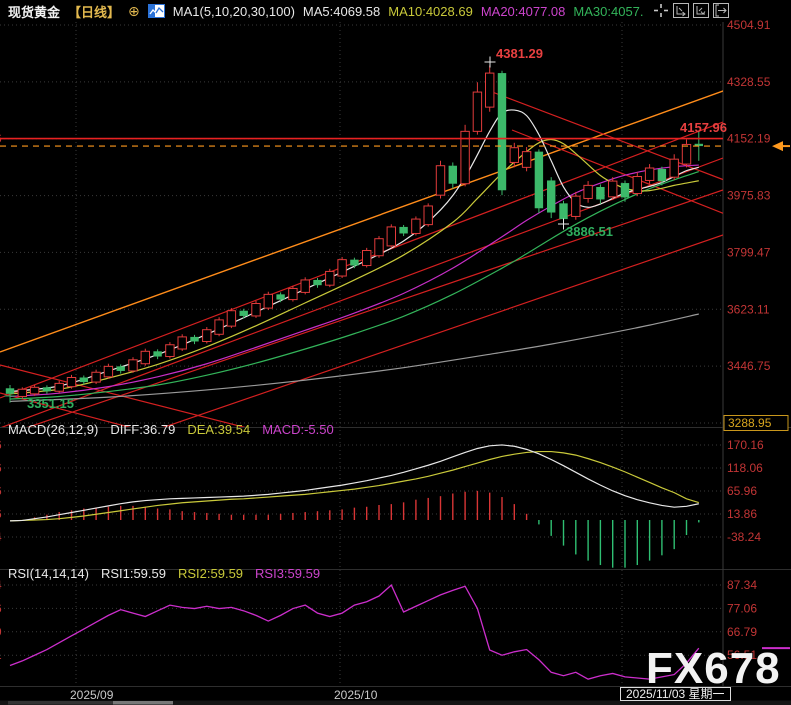 This screenshot has width=791, height=705. I want to click on dea-line, so click(354, 486).